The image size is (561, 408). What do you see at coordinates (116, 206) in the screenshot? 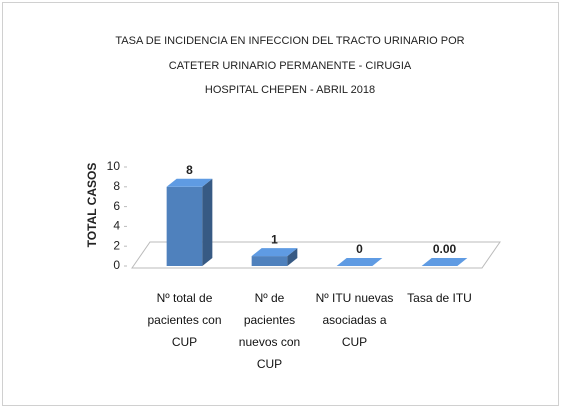
I see `y-tick-label: 6` at bounding box center [116, 206].